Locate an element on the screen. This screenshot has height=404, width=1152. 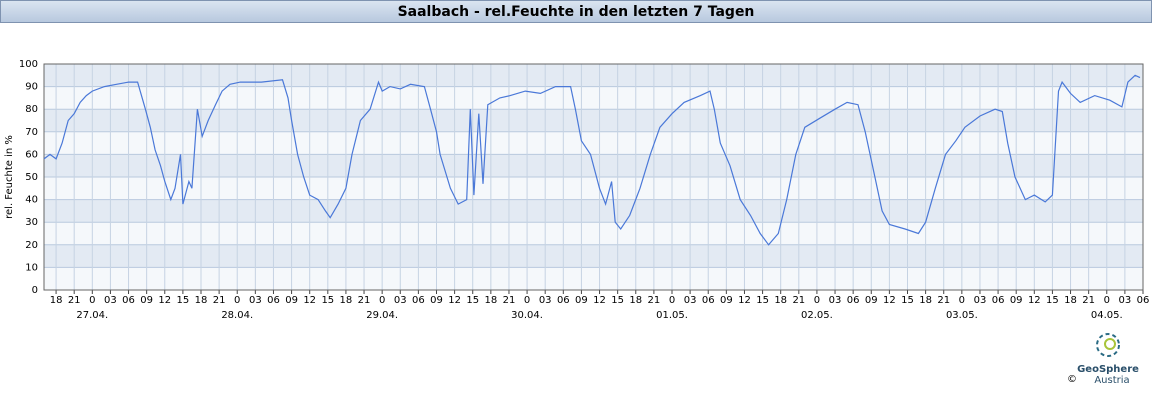
y-tick-label: 80 is located at coordinates (31, 109).